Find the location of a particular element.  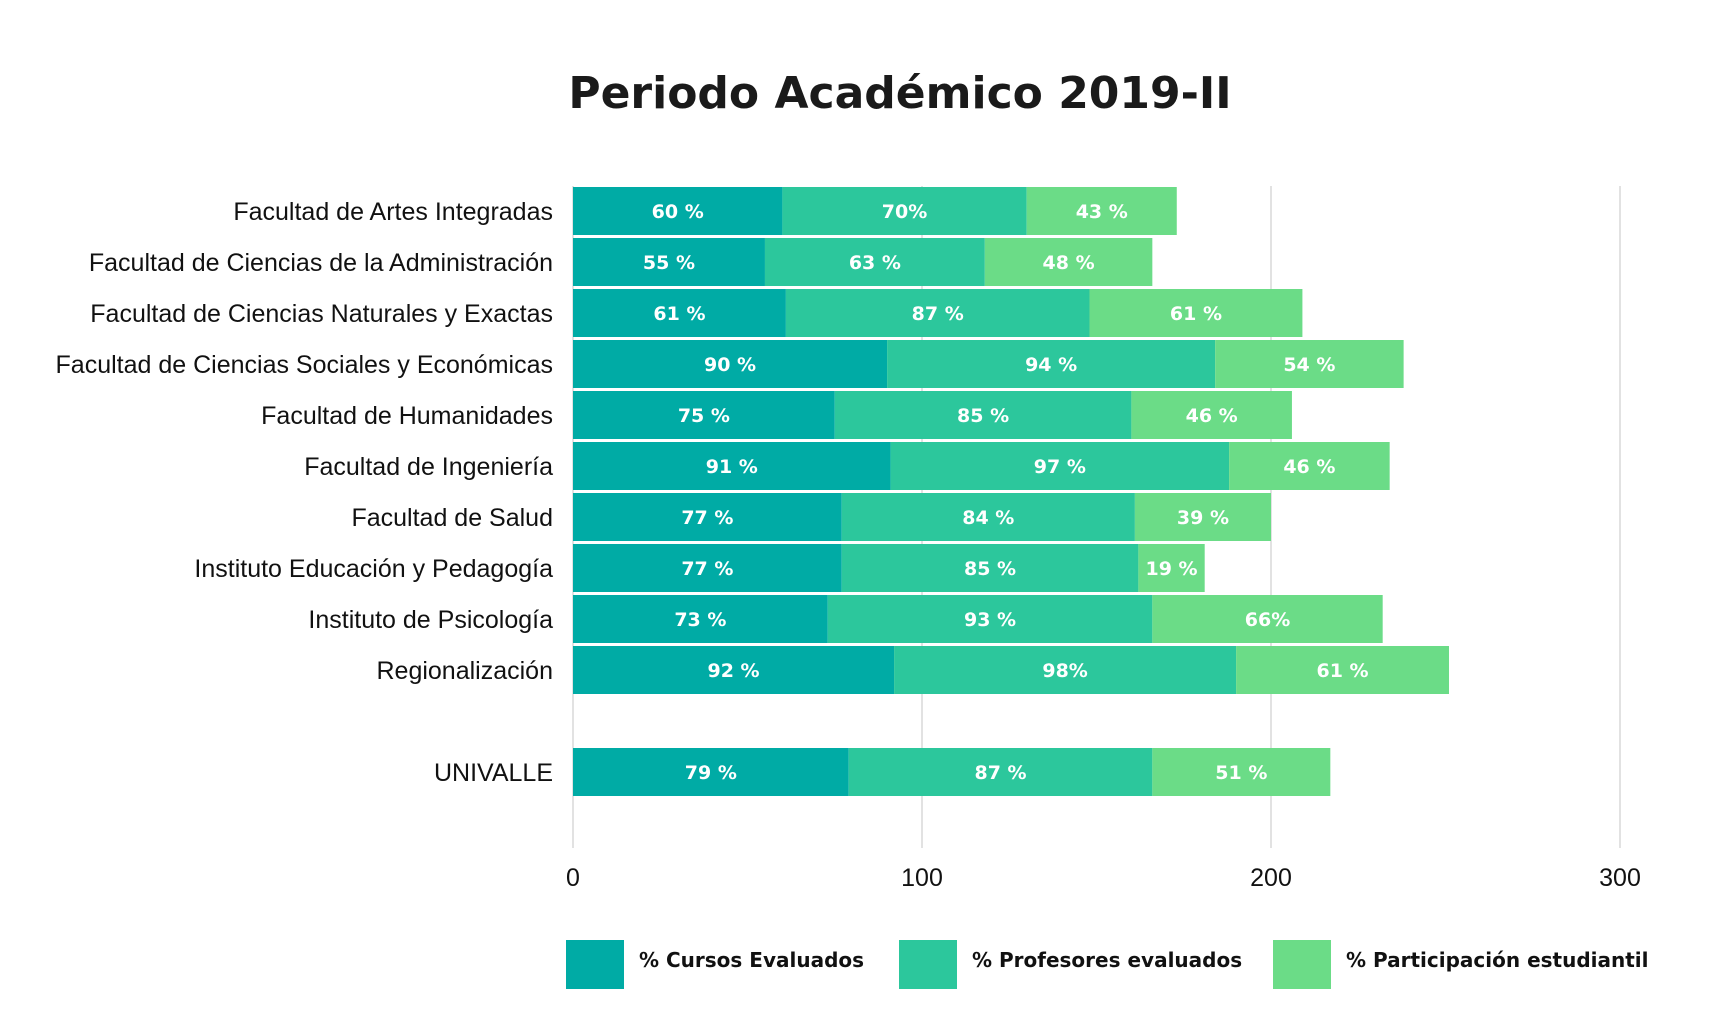

bar-value-label: 79 % is located at coordinates (711, 773).